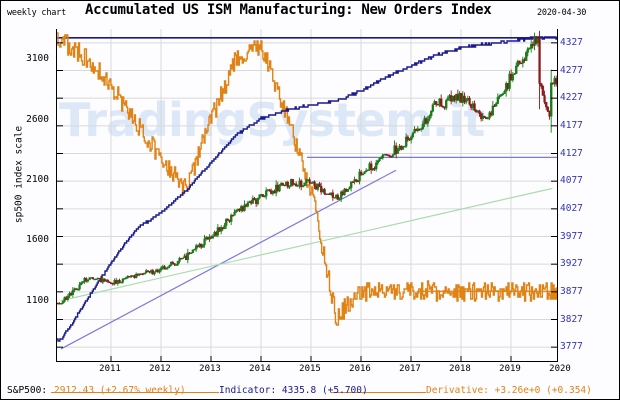 Image resolution: width=620 pixels, height=400 pixels. I want to click on y-axis-left-tick: 2600, so click(37, 119).